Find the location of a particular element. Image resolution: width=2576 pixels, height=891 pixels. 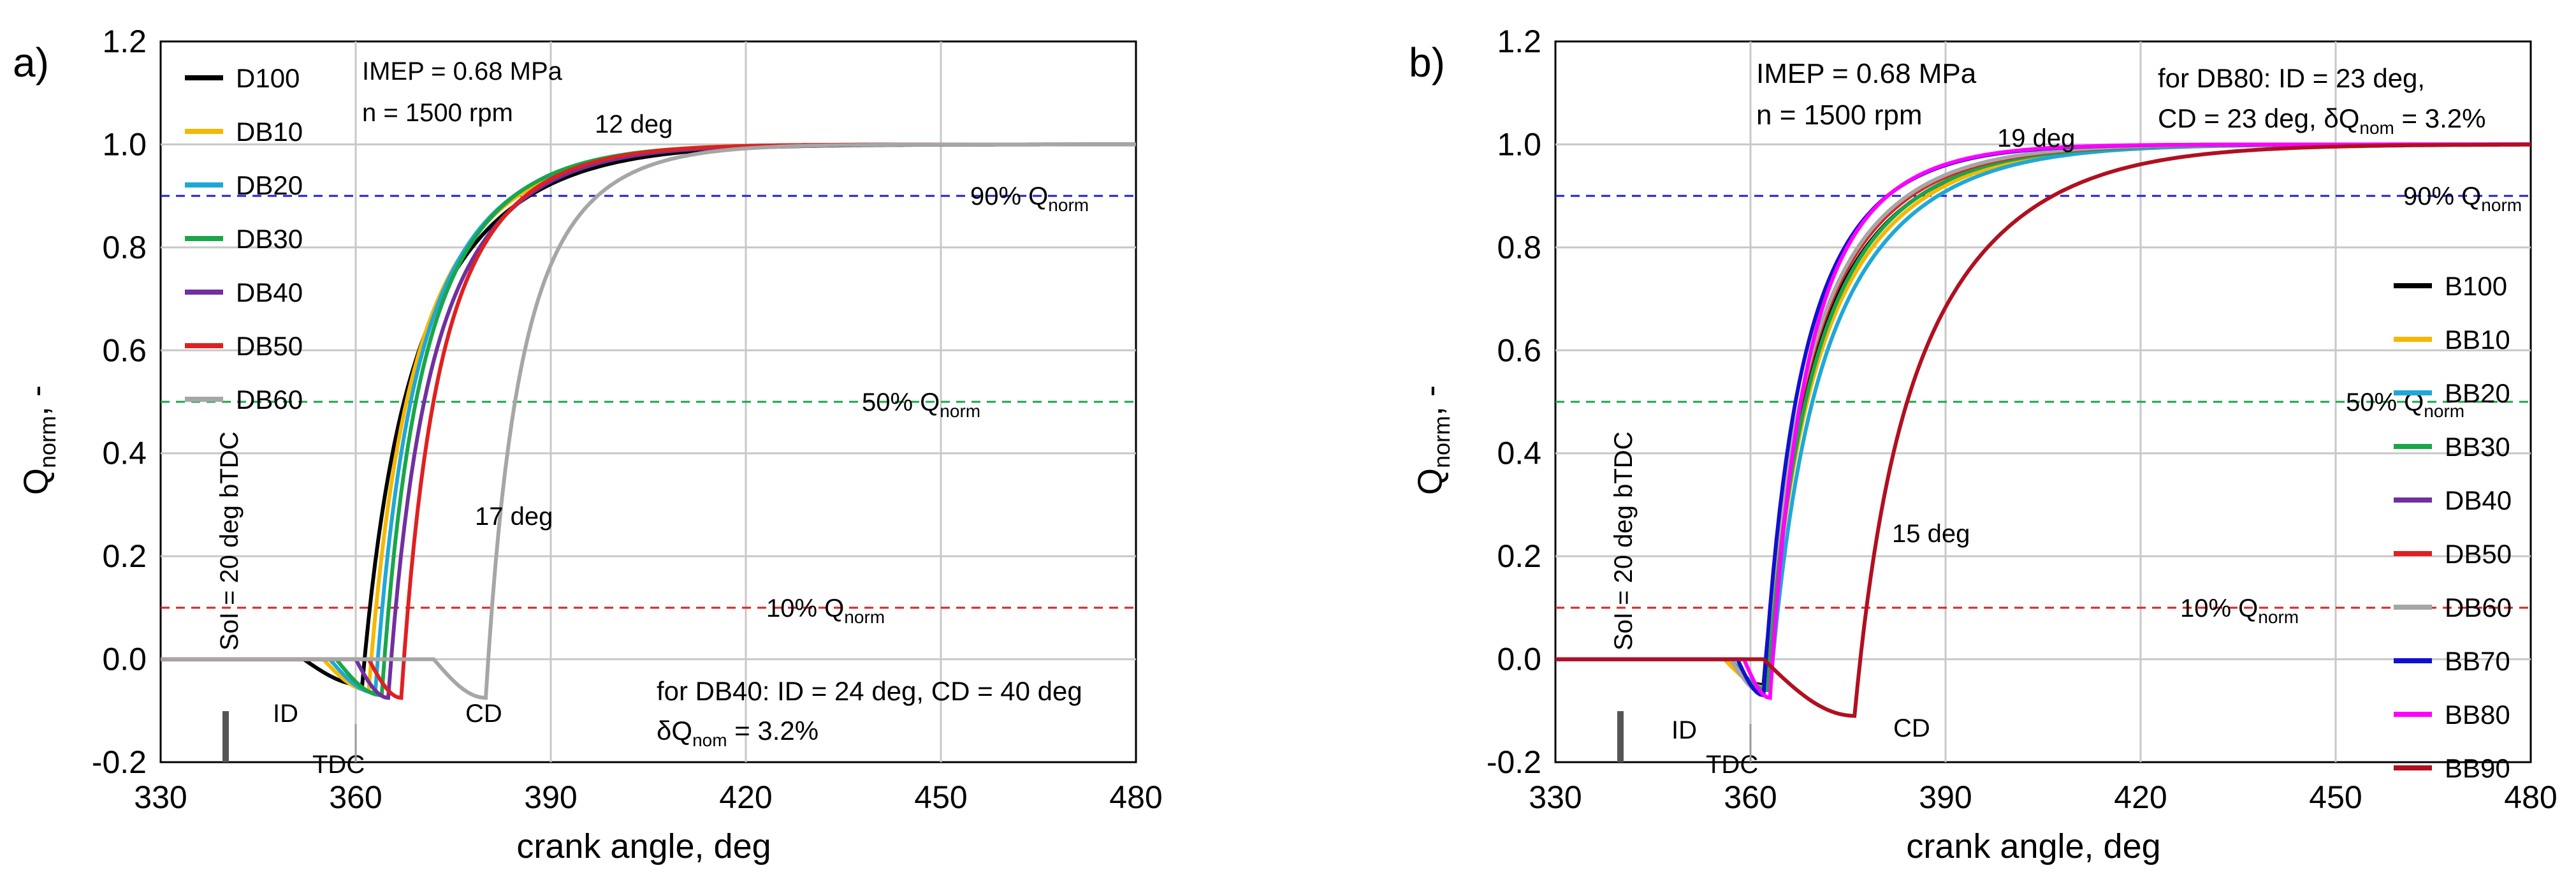

panel-b-legend: B100 BB10 BB20 BB30 DB40 DB50 DB60 BB70 BB80 BB90 is located at coordinates (2453, 527).